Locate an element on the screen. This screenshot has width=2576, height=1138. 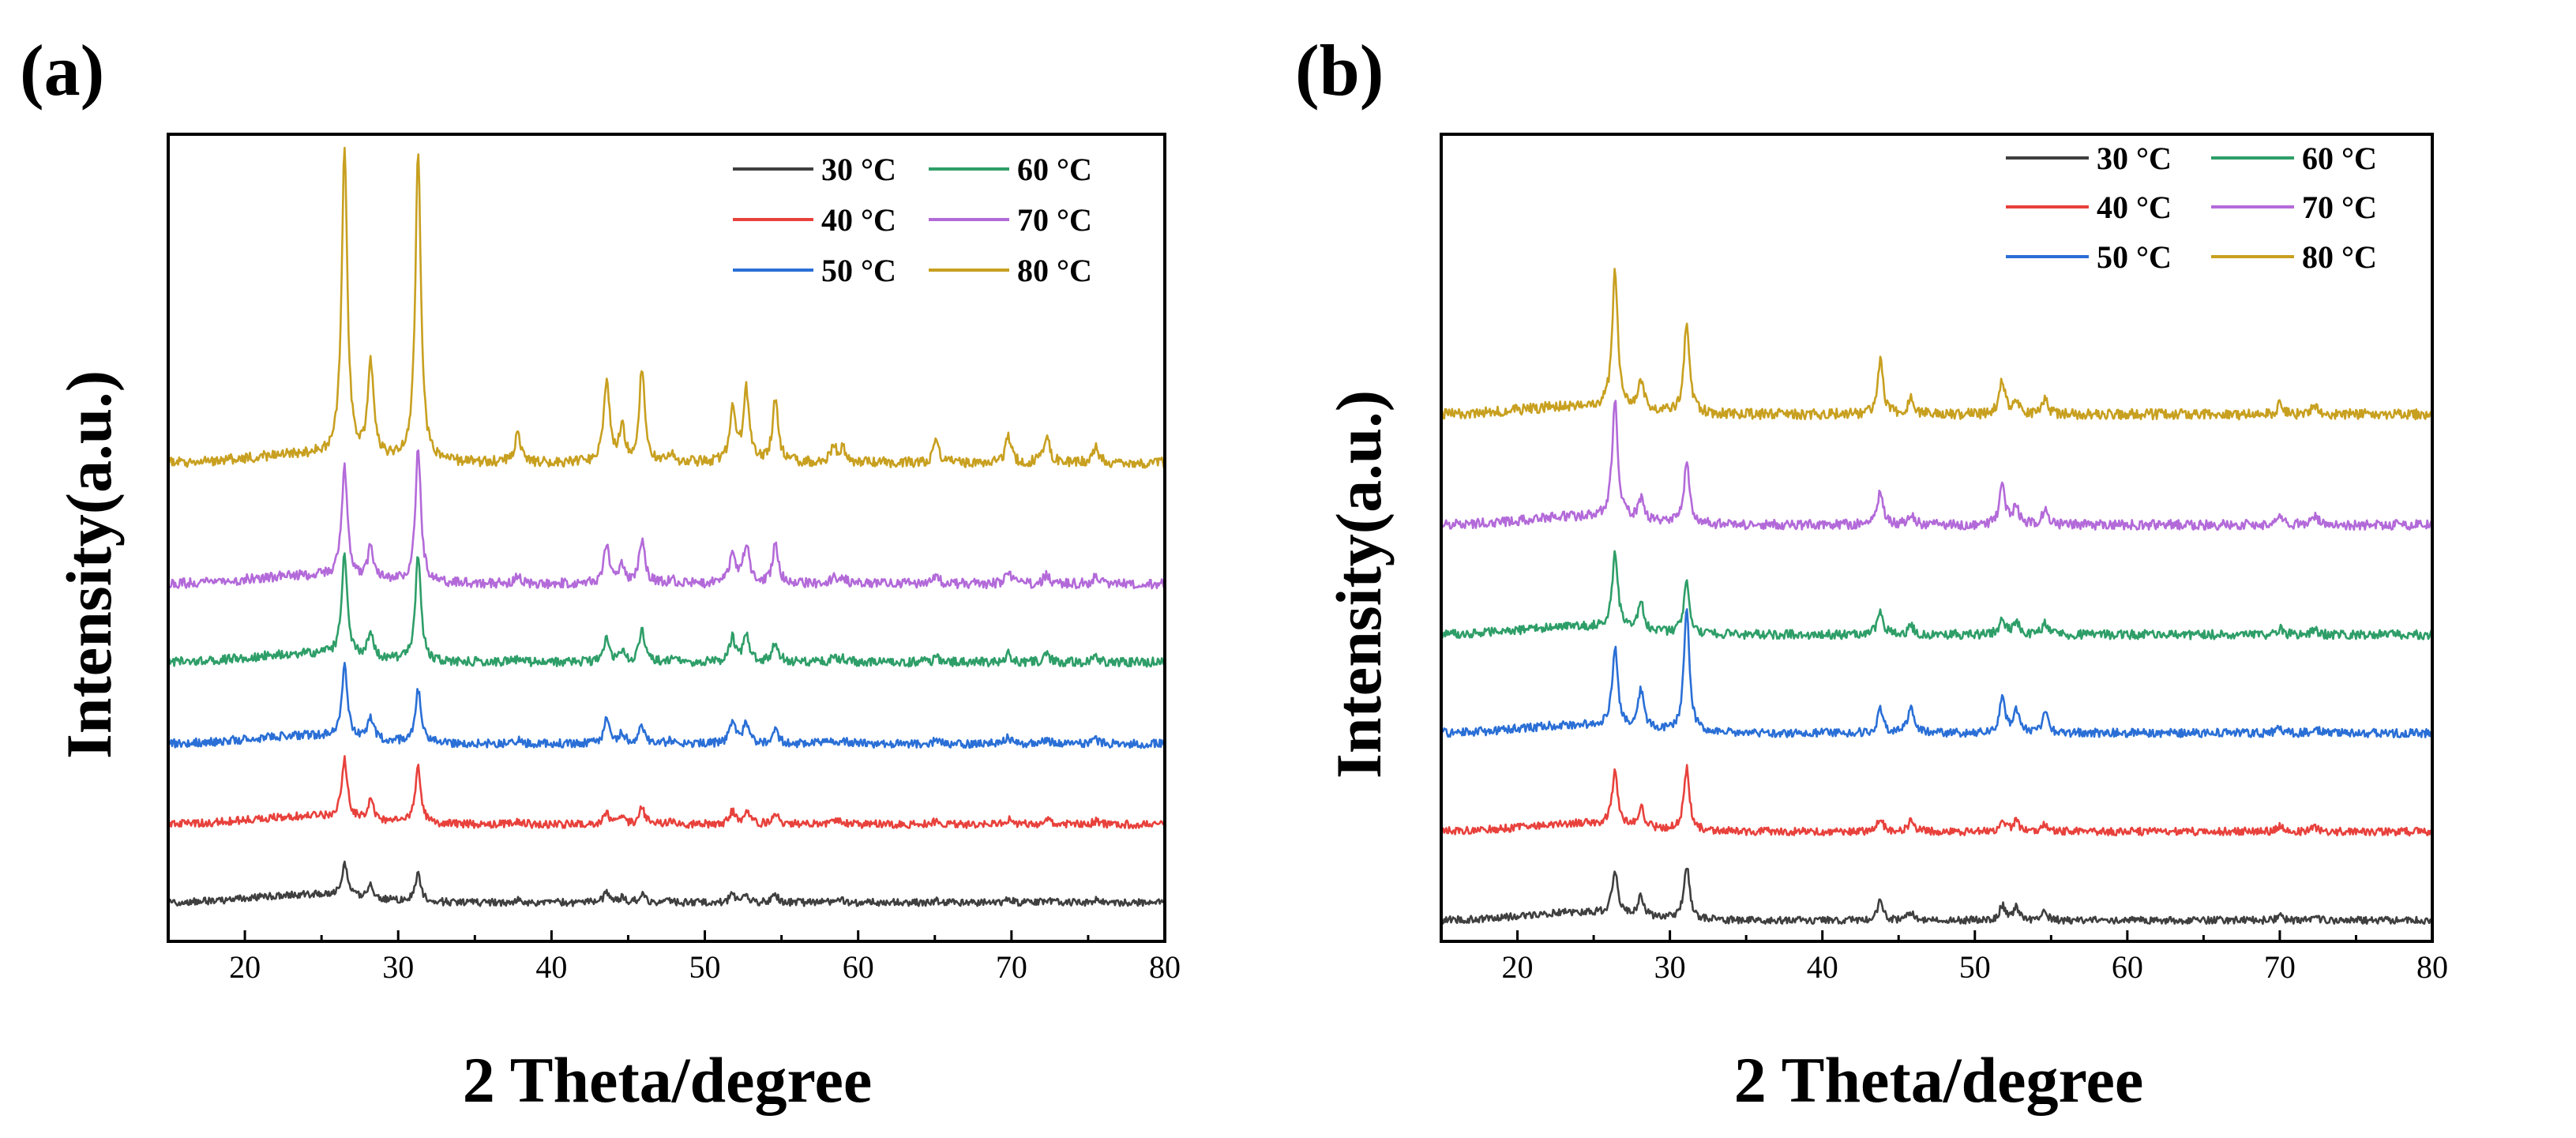
panel-a-series-50c is located at coordinates (666, 705).